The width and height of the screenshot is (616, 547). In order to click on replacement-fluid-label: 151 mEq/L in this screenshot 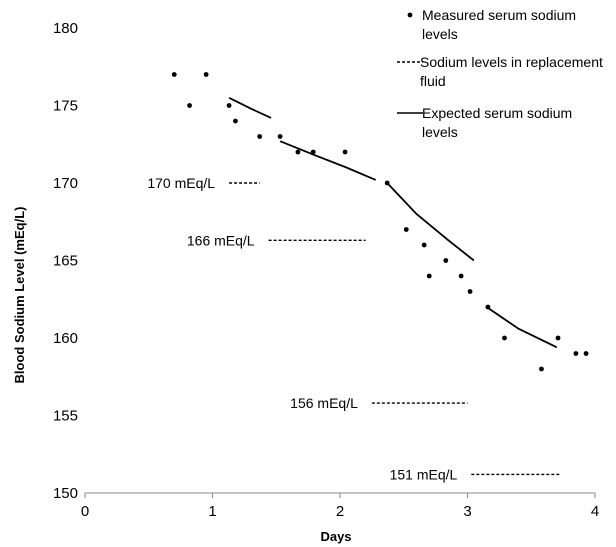, I will do `click(424, 474)`.